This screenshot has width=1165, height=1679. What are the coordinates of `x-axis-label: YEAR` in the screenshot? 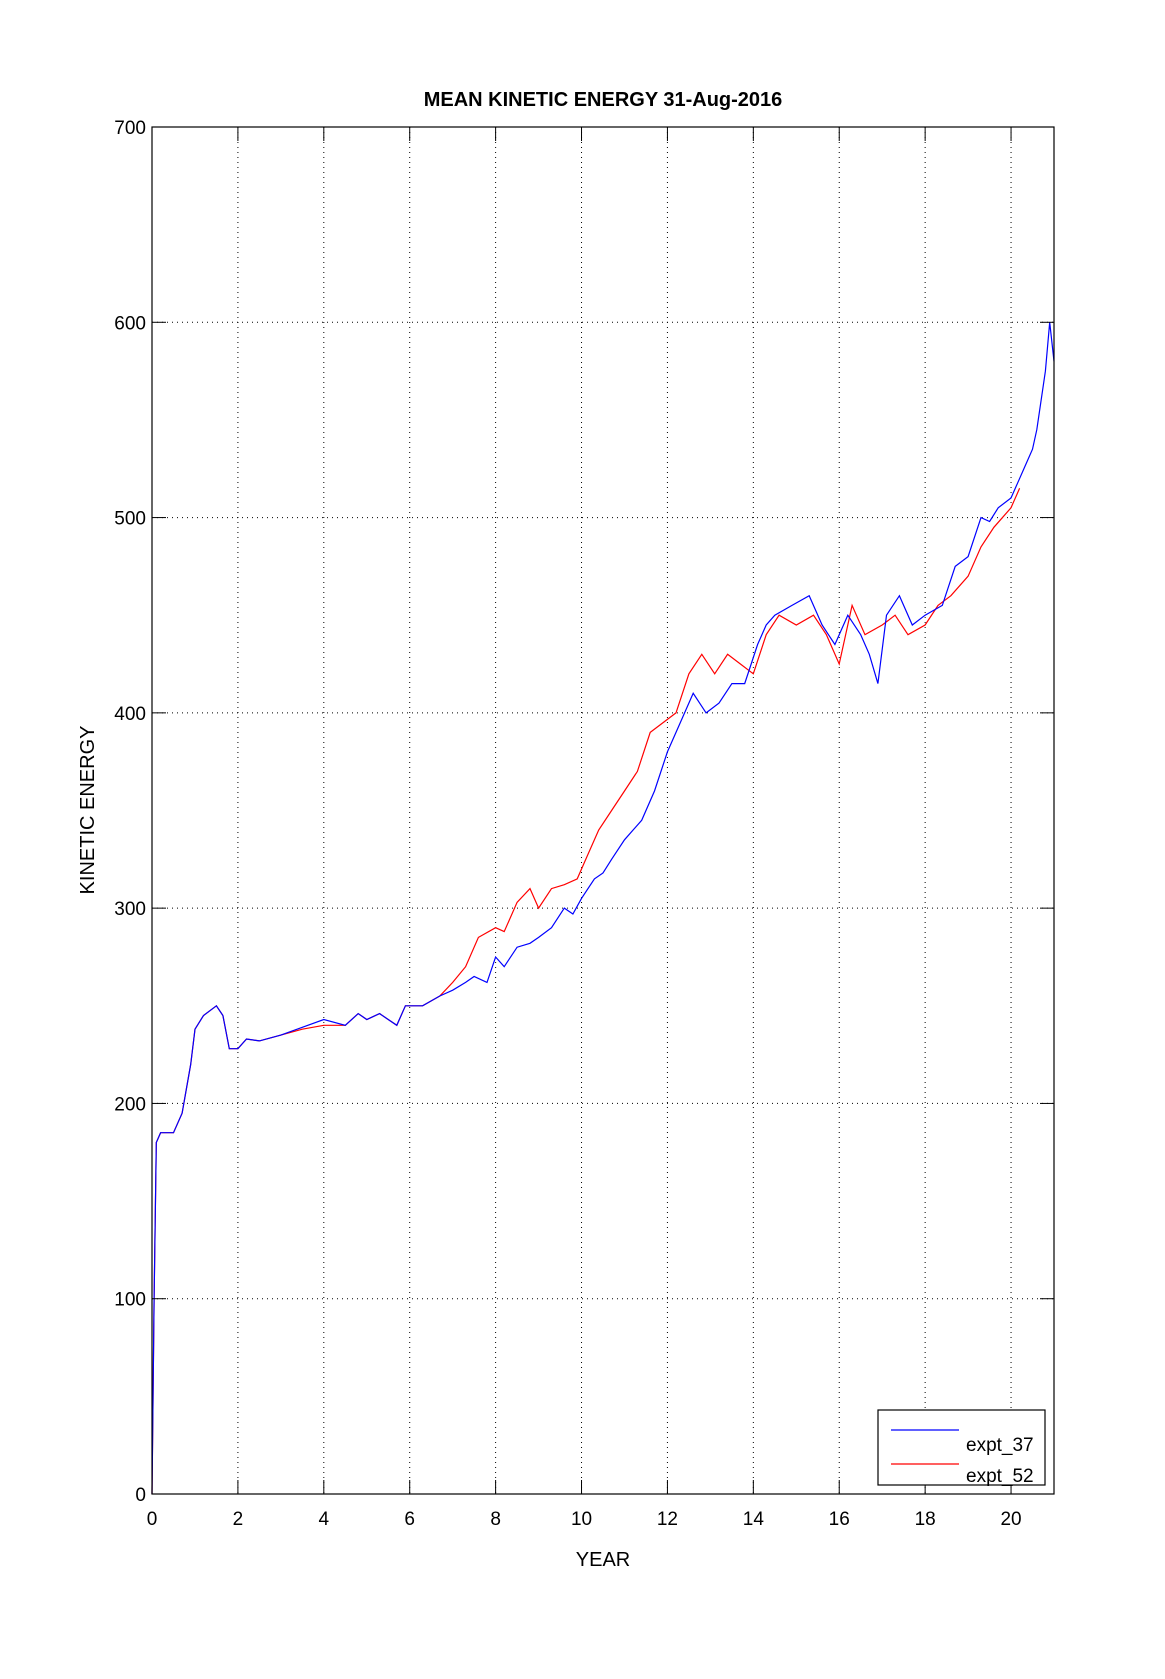 It's located at (603, 1560).